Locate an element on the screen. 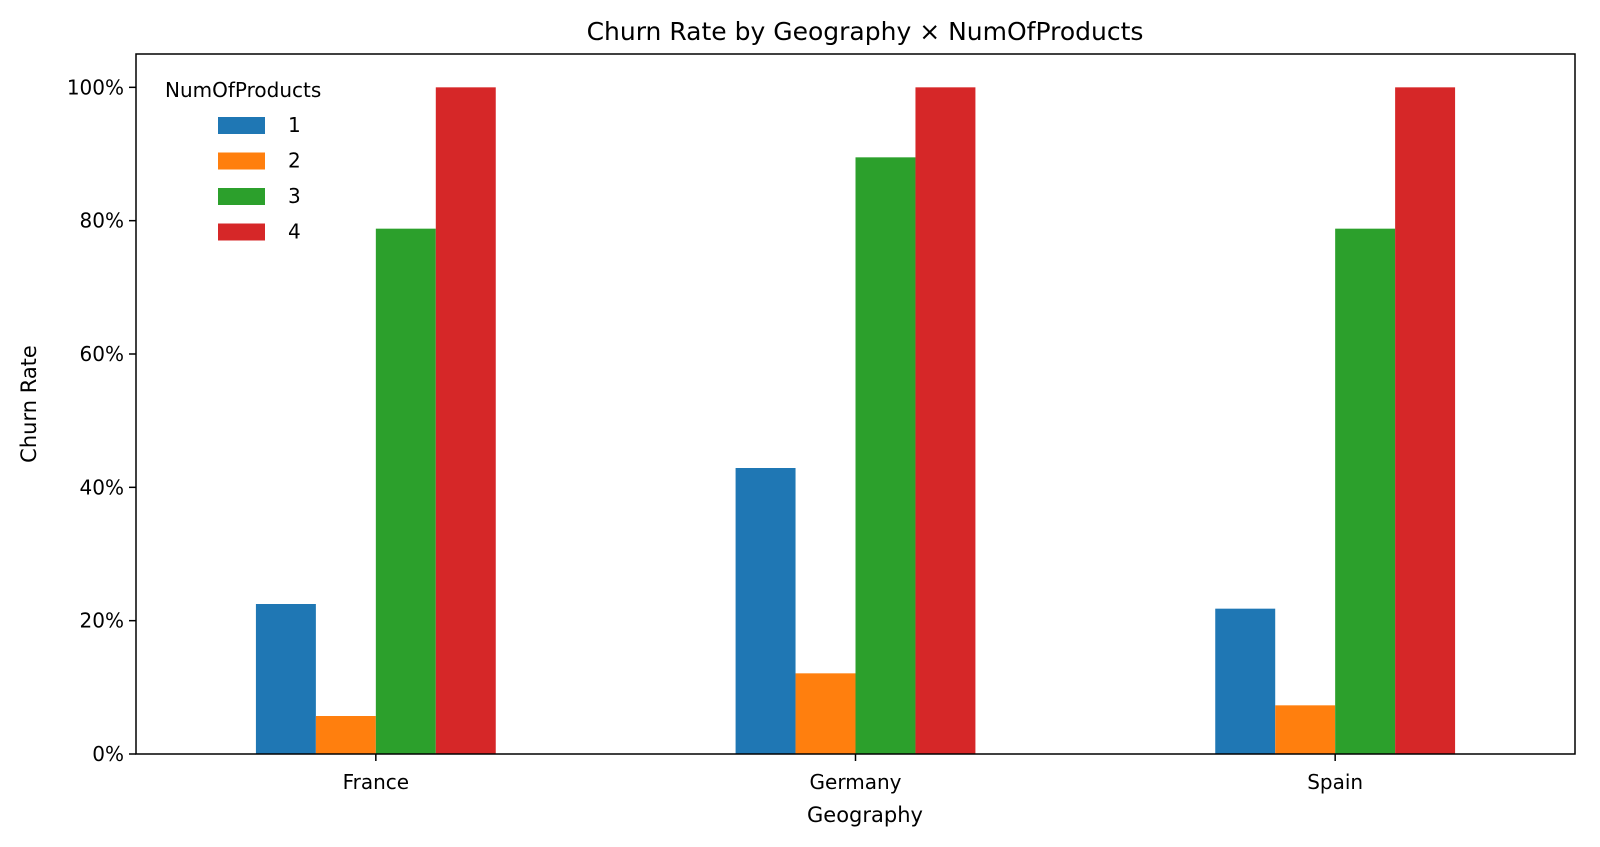 This screenshot has height=847, width=1600. x-axis: France Germany Spain is located at coordinates (853, 774).